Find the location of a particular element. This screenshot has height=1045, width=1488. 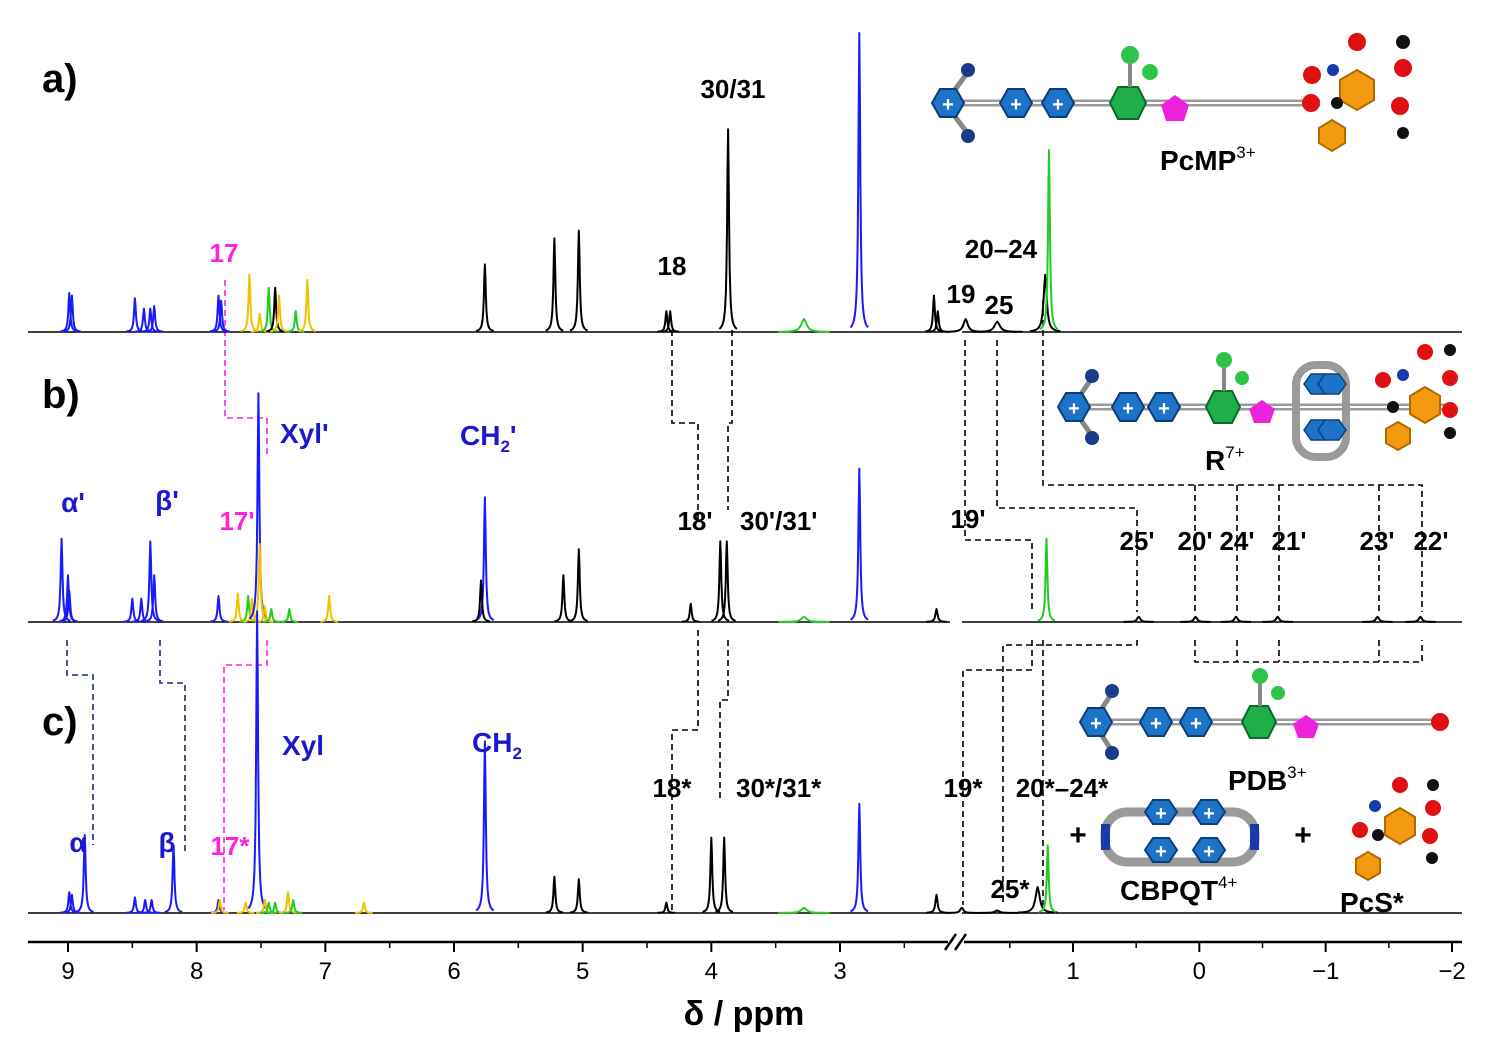

peak-label-18-star: 18* is located at coordinates (672, 788).